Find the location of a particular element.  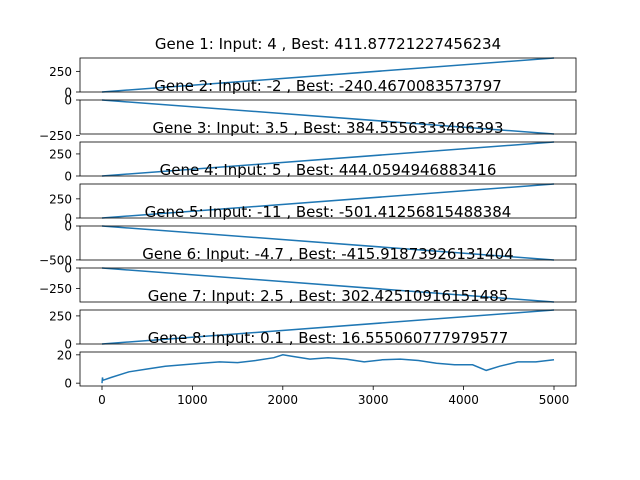

x-tick-label-3: 3000 is located at coordinates (373, 400).